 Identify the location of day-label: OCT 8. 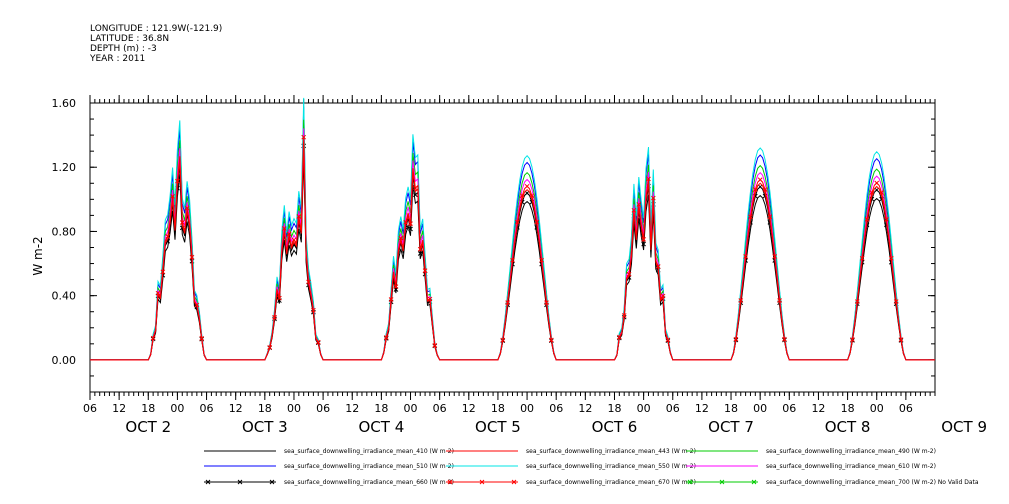
(848, 427).